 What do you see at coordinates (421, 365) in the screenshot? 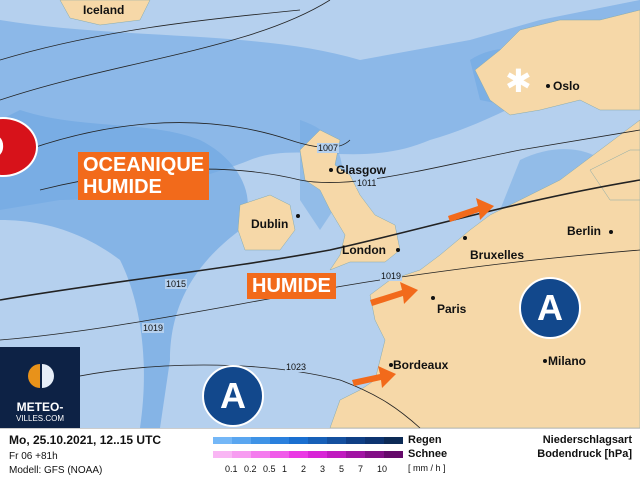
I see `city-label: Bordeaux` at bounding box center [421, 365].